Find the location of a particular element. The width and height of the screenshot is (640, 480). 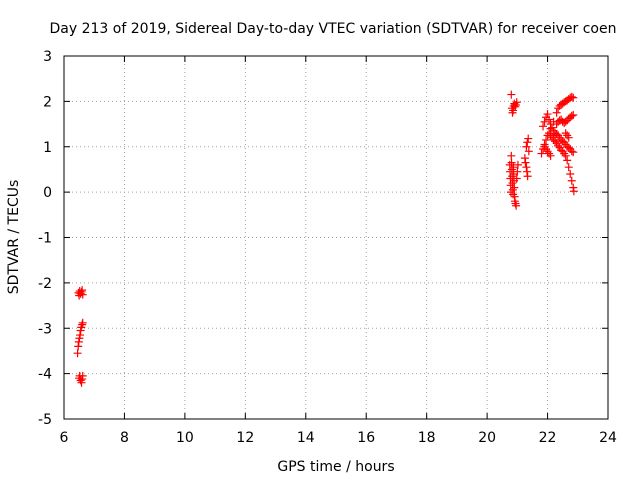

x-tick-label: 6 is located at coordinates (64, 438).